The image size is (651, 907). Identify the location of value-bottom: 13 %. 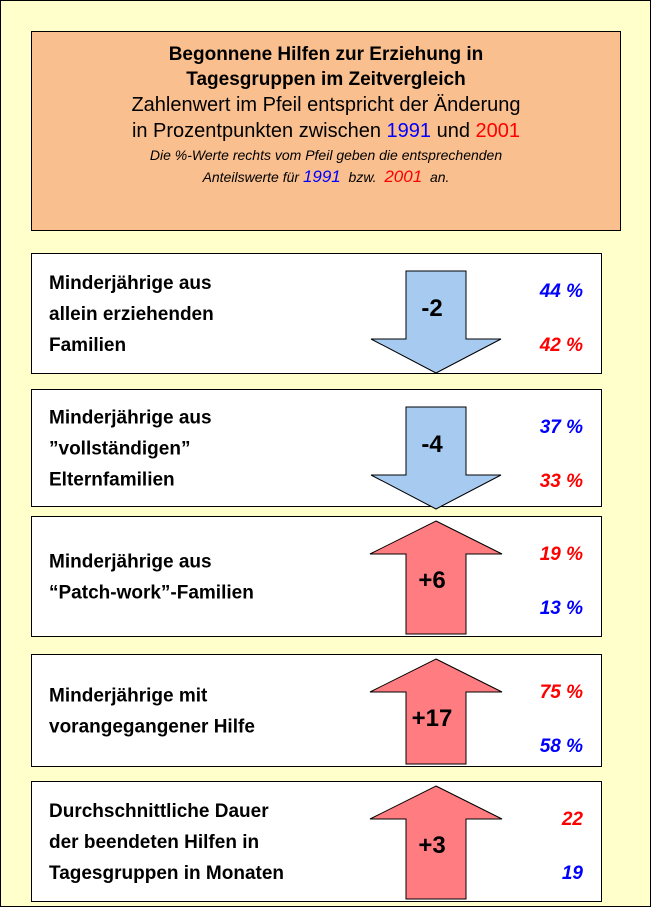
(561, 608).